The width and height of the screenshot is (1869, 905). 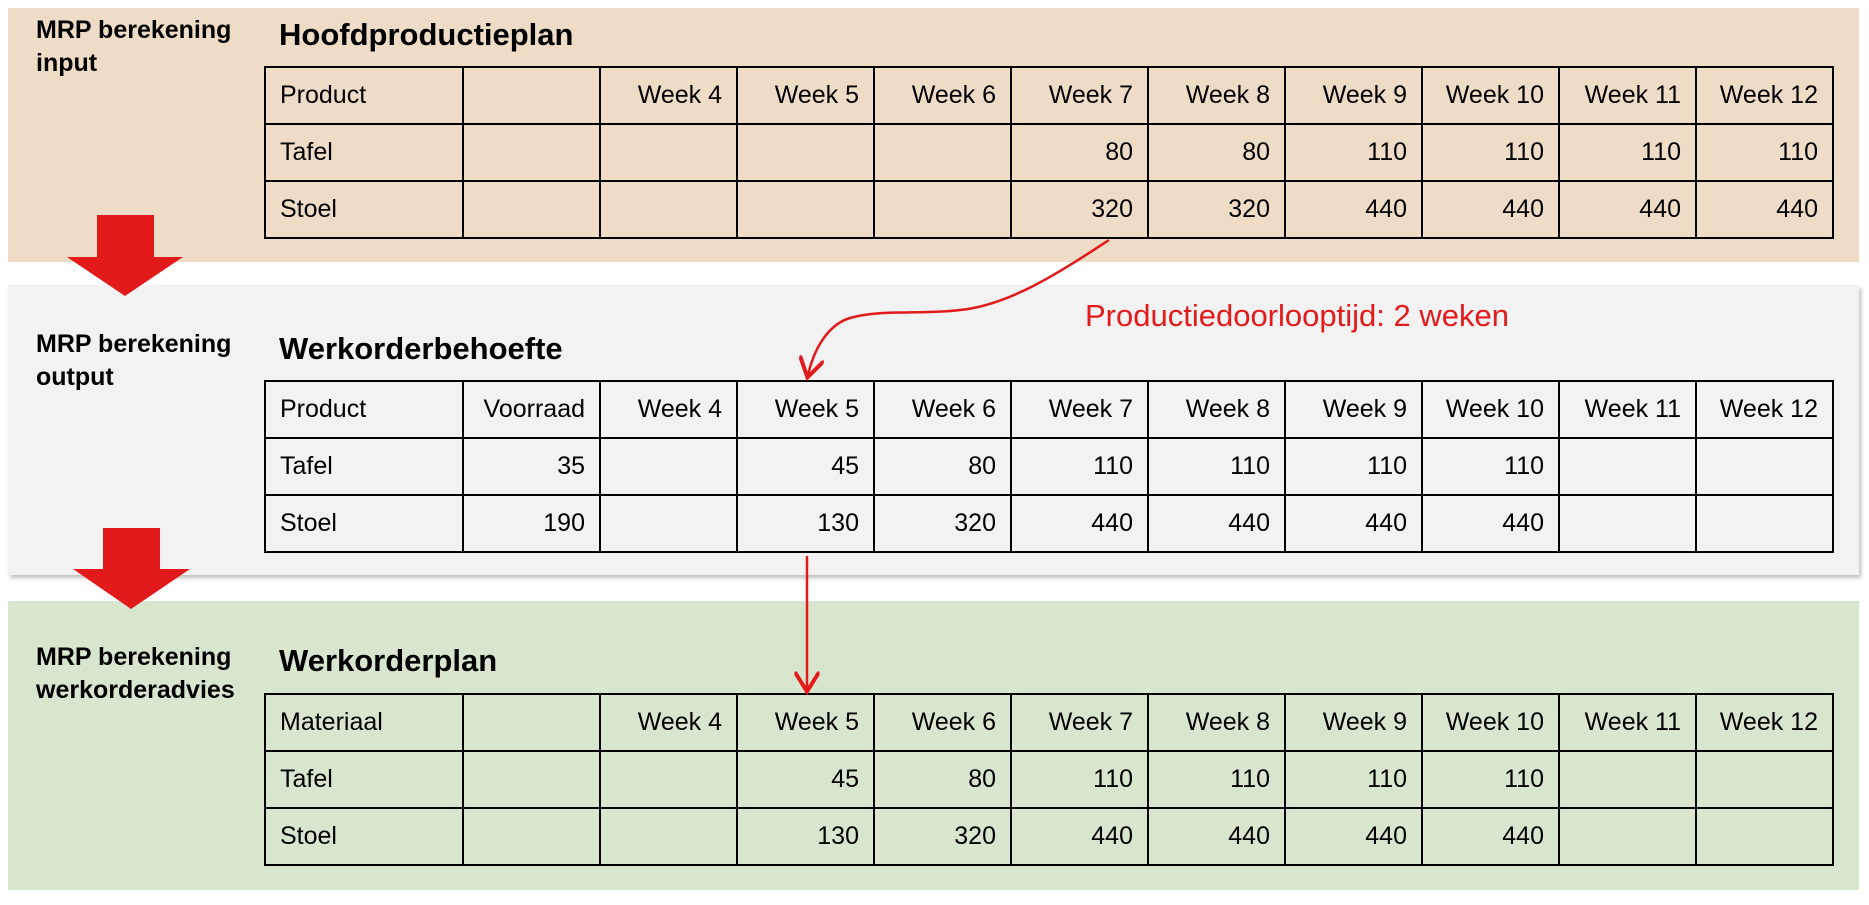 What do you see at coordinates (1297, 315) in the screenshot?
I see `lead-time-annotation: Productiedoorlooptijd: 2 weken` at bounding box center [1297, 315].